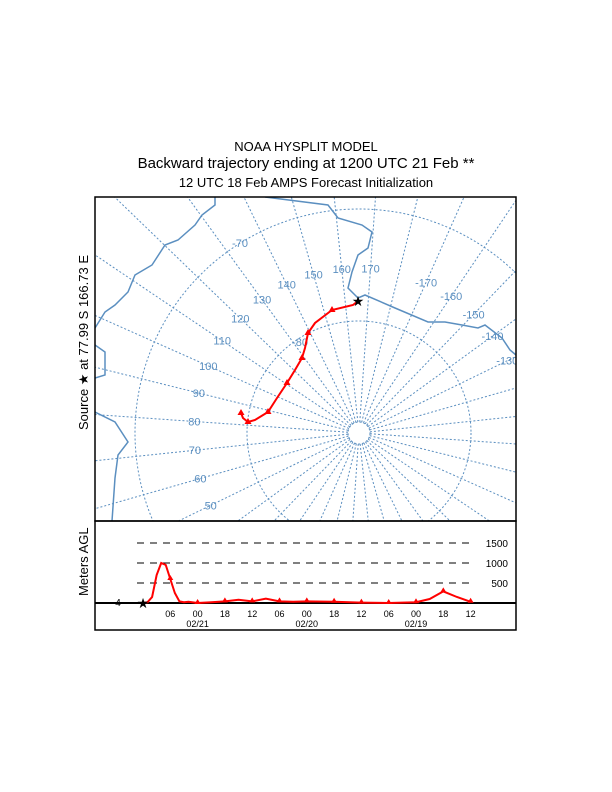 The image size is (612, 792). What do you see at coordinates (262, 301) in the screenshot?
I see `longitude-label: 130` at bounding box center [262, 301].